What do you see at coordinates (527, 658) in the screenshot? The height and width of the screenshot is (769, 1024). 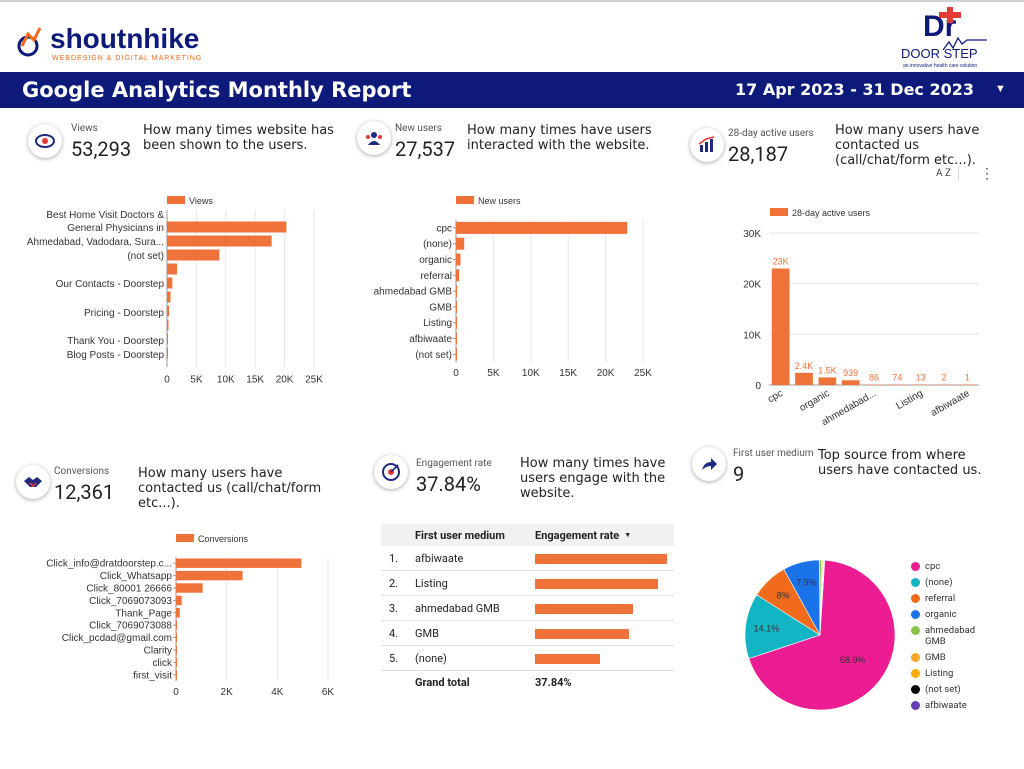 I see `table-row: 5. (none)` at bounding box center [527, 658].